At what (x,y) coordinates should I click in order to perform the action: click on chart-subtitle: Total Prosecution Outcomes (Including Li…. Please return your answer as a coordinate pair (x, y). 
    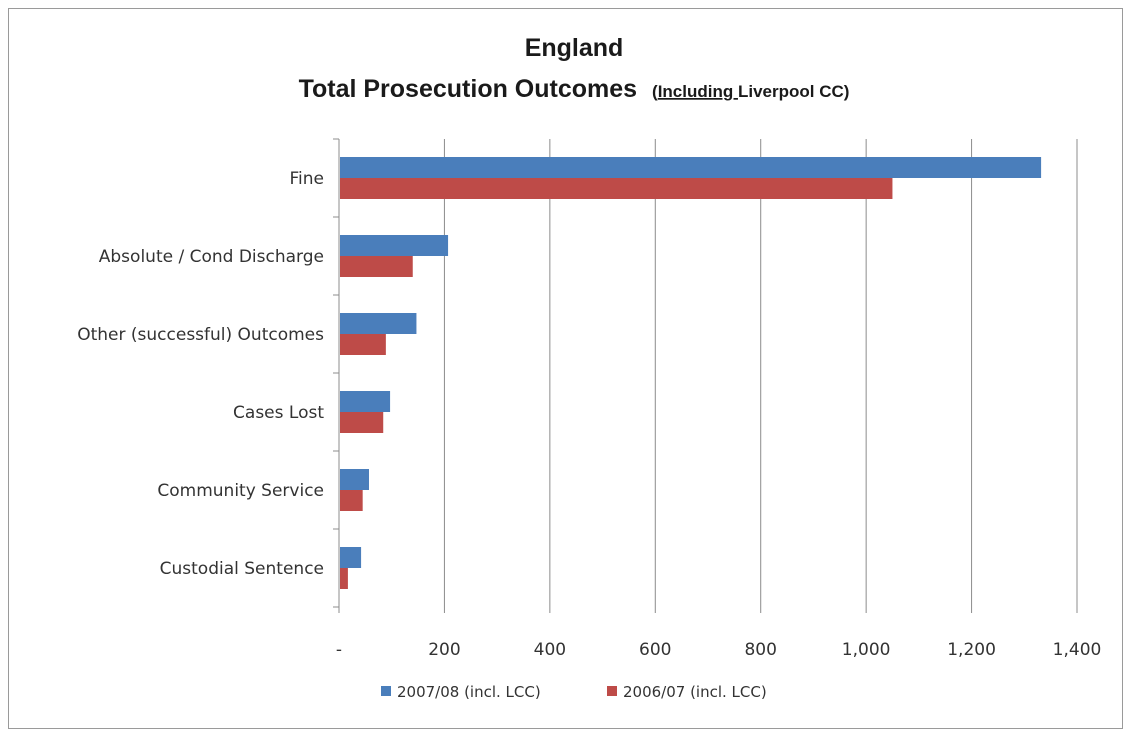
    Looking at the image, I should click on (574, 89).